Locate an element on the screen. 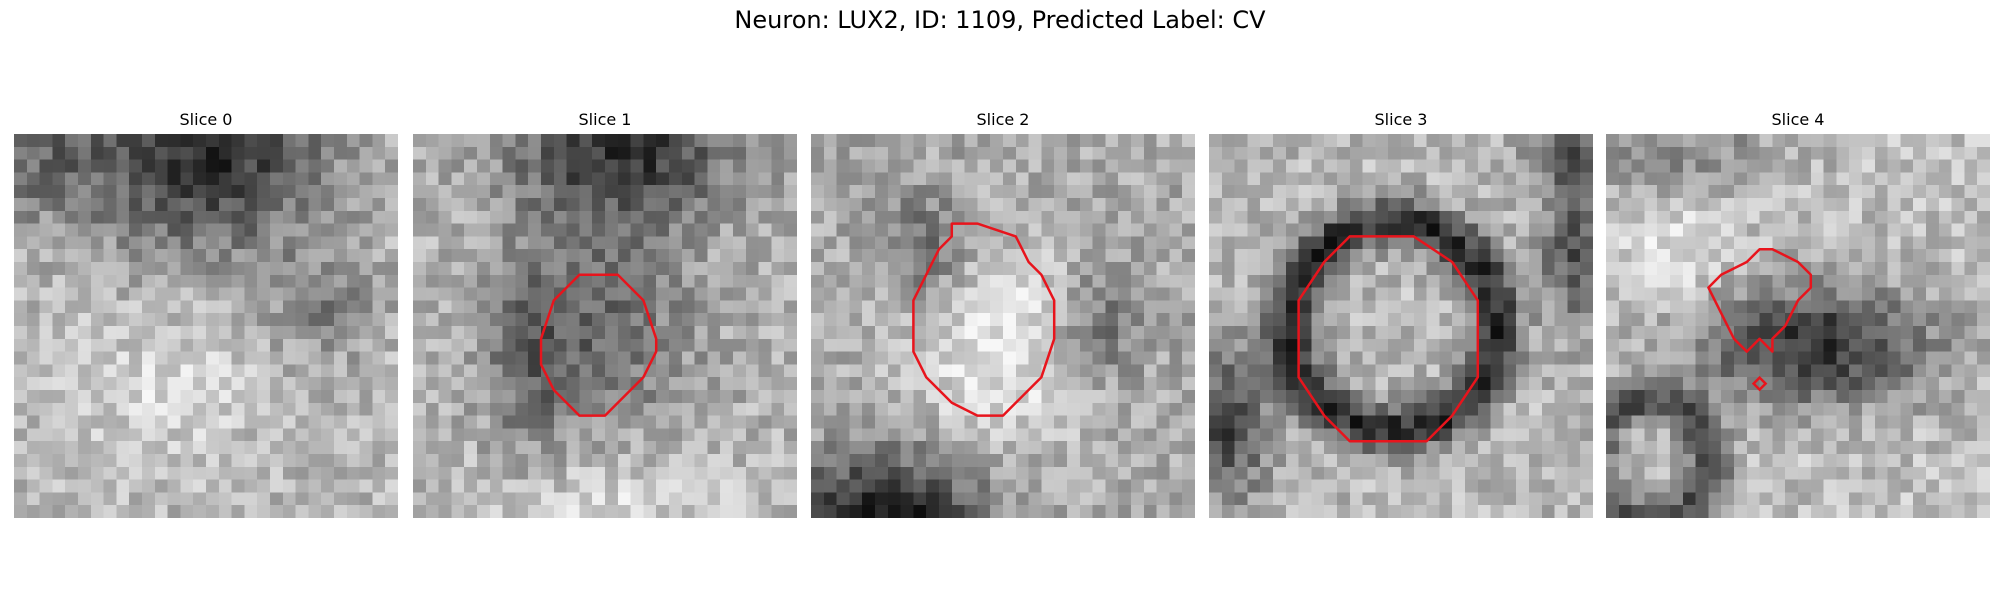  slice-panel-3: Slice 3 is located at coordinates (1401, 313).